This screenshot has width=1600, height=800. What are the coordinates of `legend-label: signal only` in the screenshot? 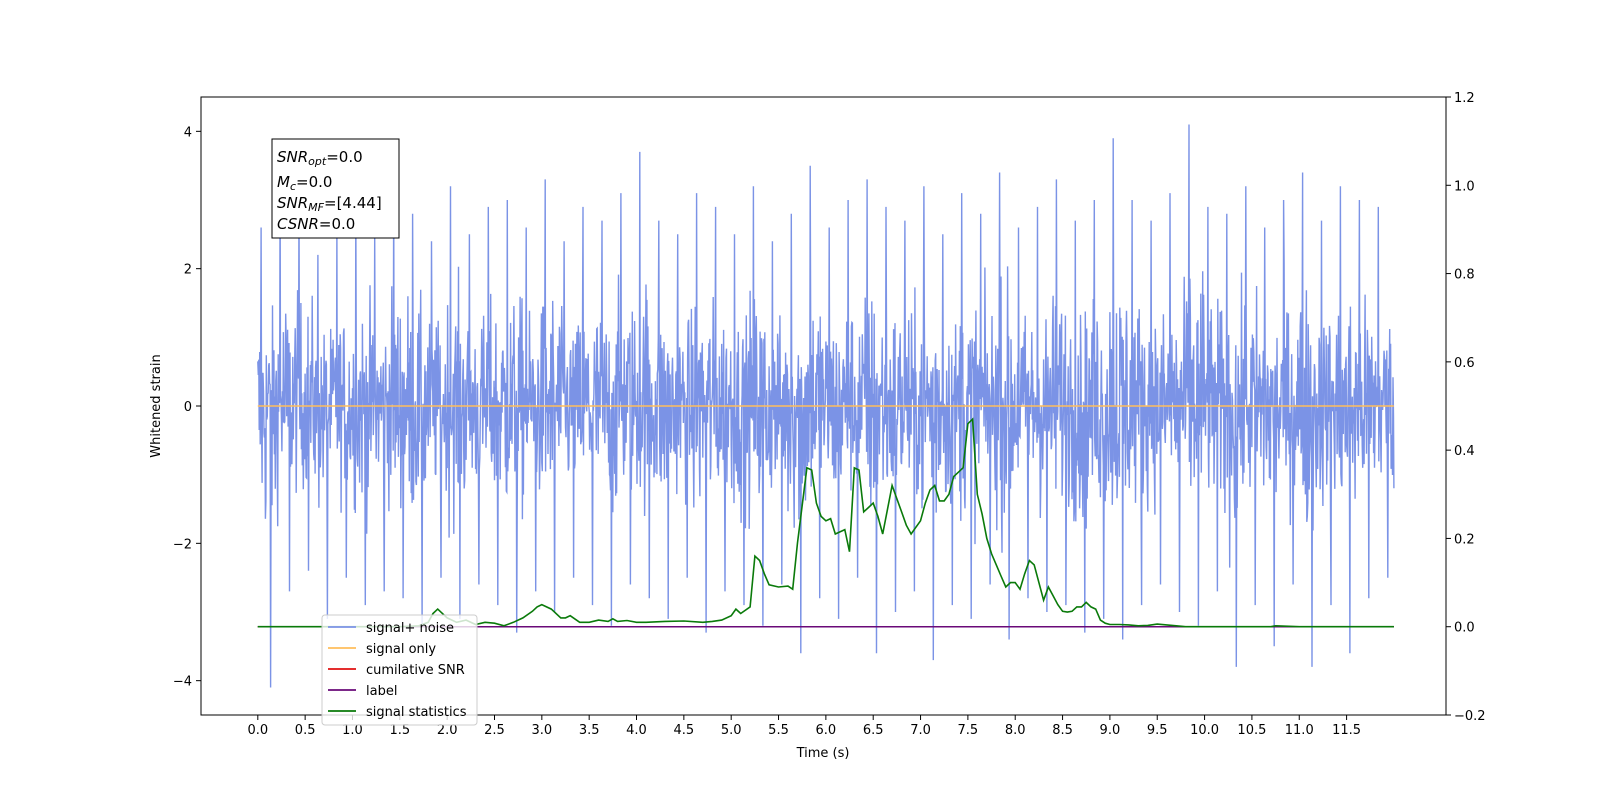 It's located at (401, 649).